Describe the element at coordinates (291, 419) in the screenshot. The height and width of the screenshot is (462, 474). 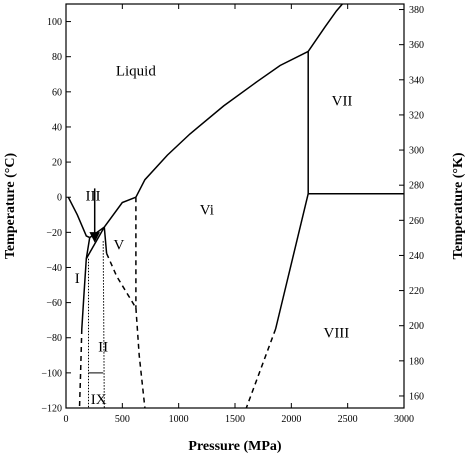
I see `x-tick-label: 2000` at that location.